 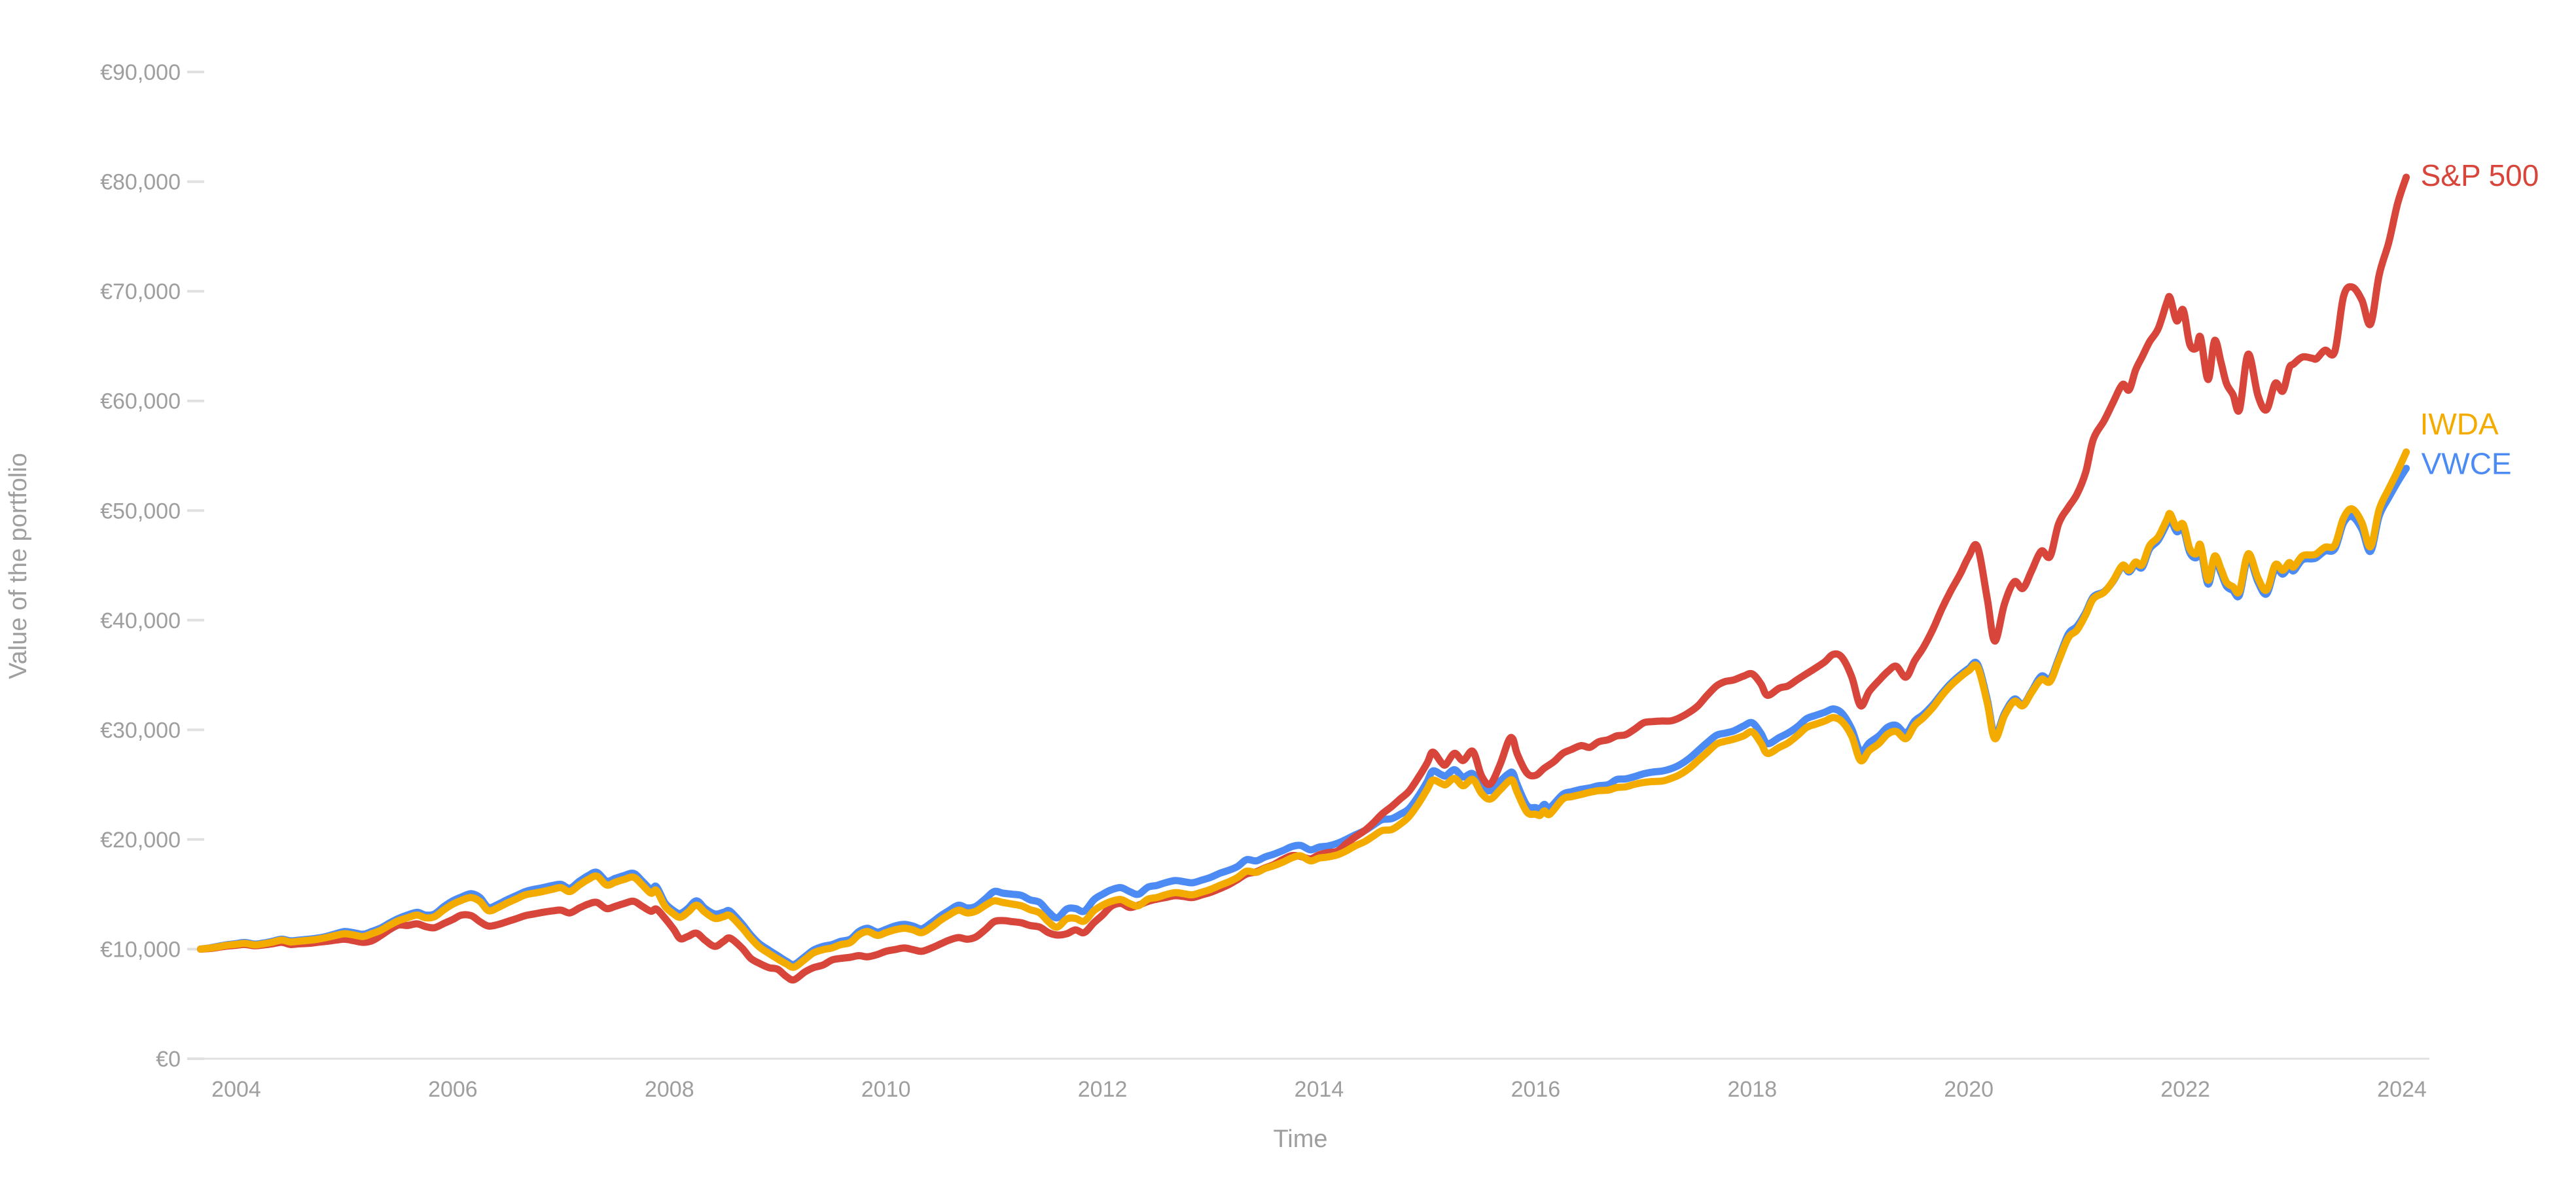 What do you see at coordinates (1300, 1139) in the screenshot?
I see `x-axis-title: Time` at bounding box center [1300, 1139].